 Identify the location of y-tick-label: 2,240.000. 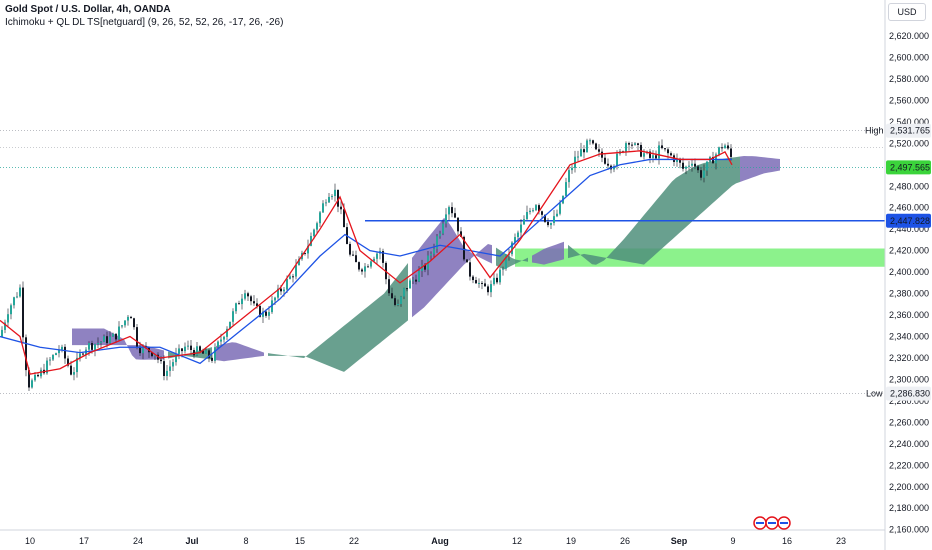
(909, 444).